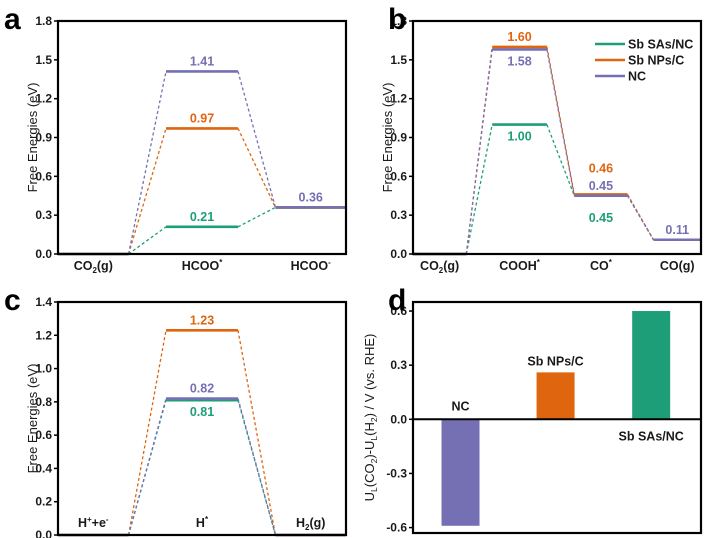 This screenshot has width=706, height=538. What do you see at coordinates (397, 300) in the screenshot?
I see `panel-letter: d` at bounding box center [397, 300].